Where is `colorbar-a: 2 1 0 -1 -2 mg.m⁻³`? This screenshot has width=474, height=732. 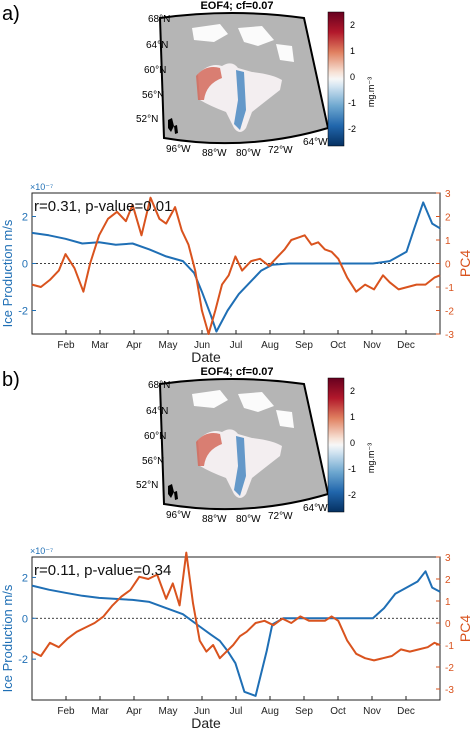
colorbar-a: 2 1 0 -1 -2 mg.m⁻³ is located at coordinates (351, 79).